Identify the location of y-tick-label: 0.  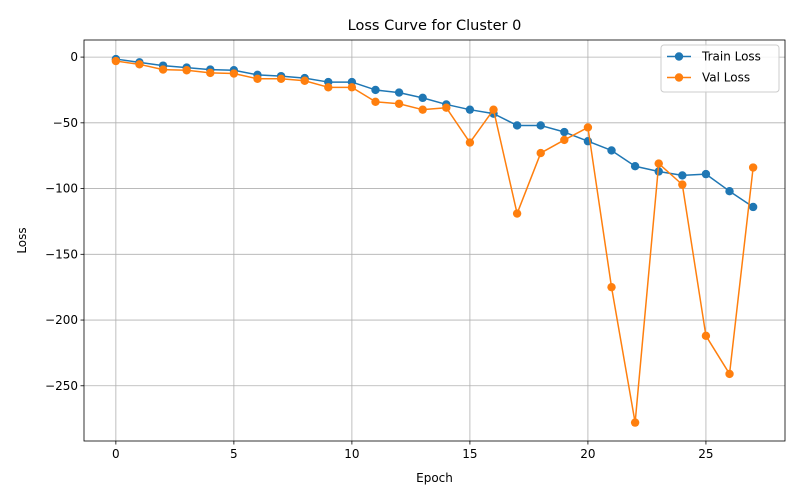
(74, 57).